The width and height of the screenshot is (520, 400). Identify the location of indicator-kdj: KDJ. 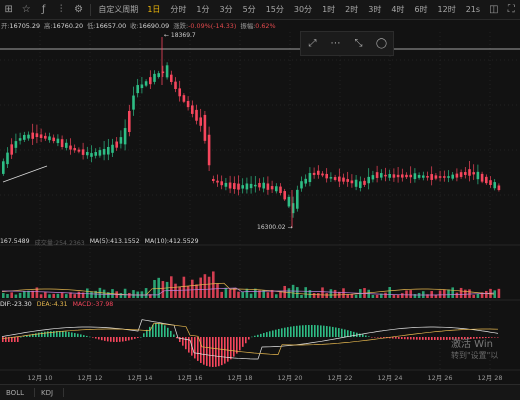
(47, 392).